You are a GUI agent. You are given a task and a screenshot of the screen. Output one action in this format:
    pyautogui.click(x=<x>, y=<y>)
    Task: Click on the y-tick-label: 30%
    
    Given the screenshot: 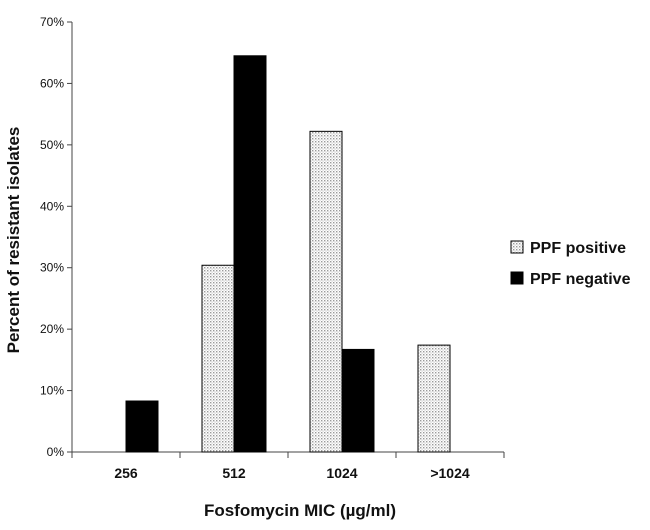 What is the action you would take?
    pyautogui.click(x=52, y=268)
    